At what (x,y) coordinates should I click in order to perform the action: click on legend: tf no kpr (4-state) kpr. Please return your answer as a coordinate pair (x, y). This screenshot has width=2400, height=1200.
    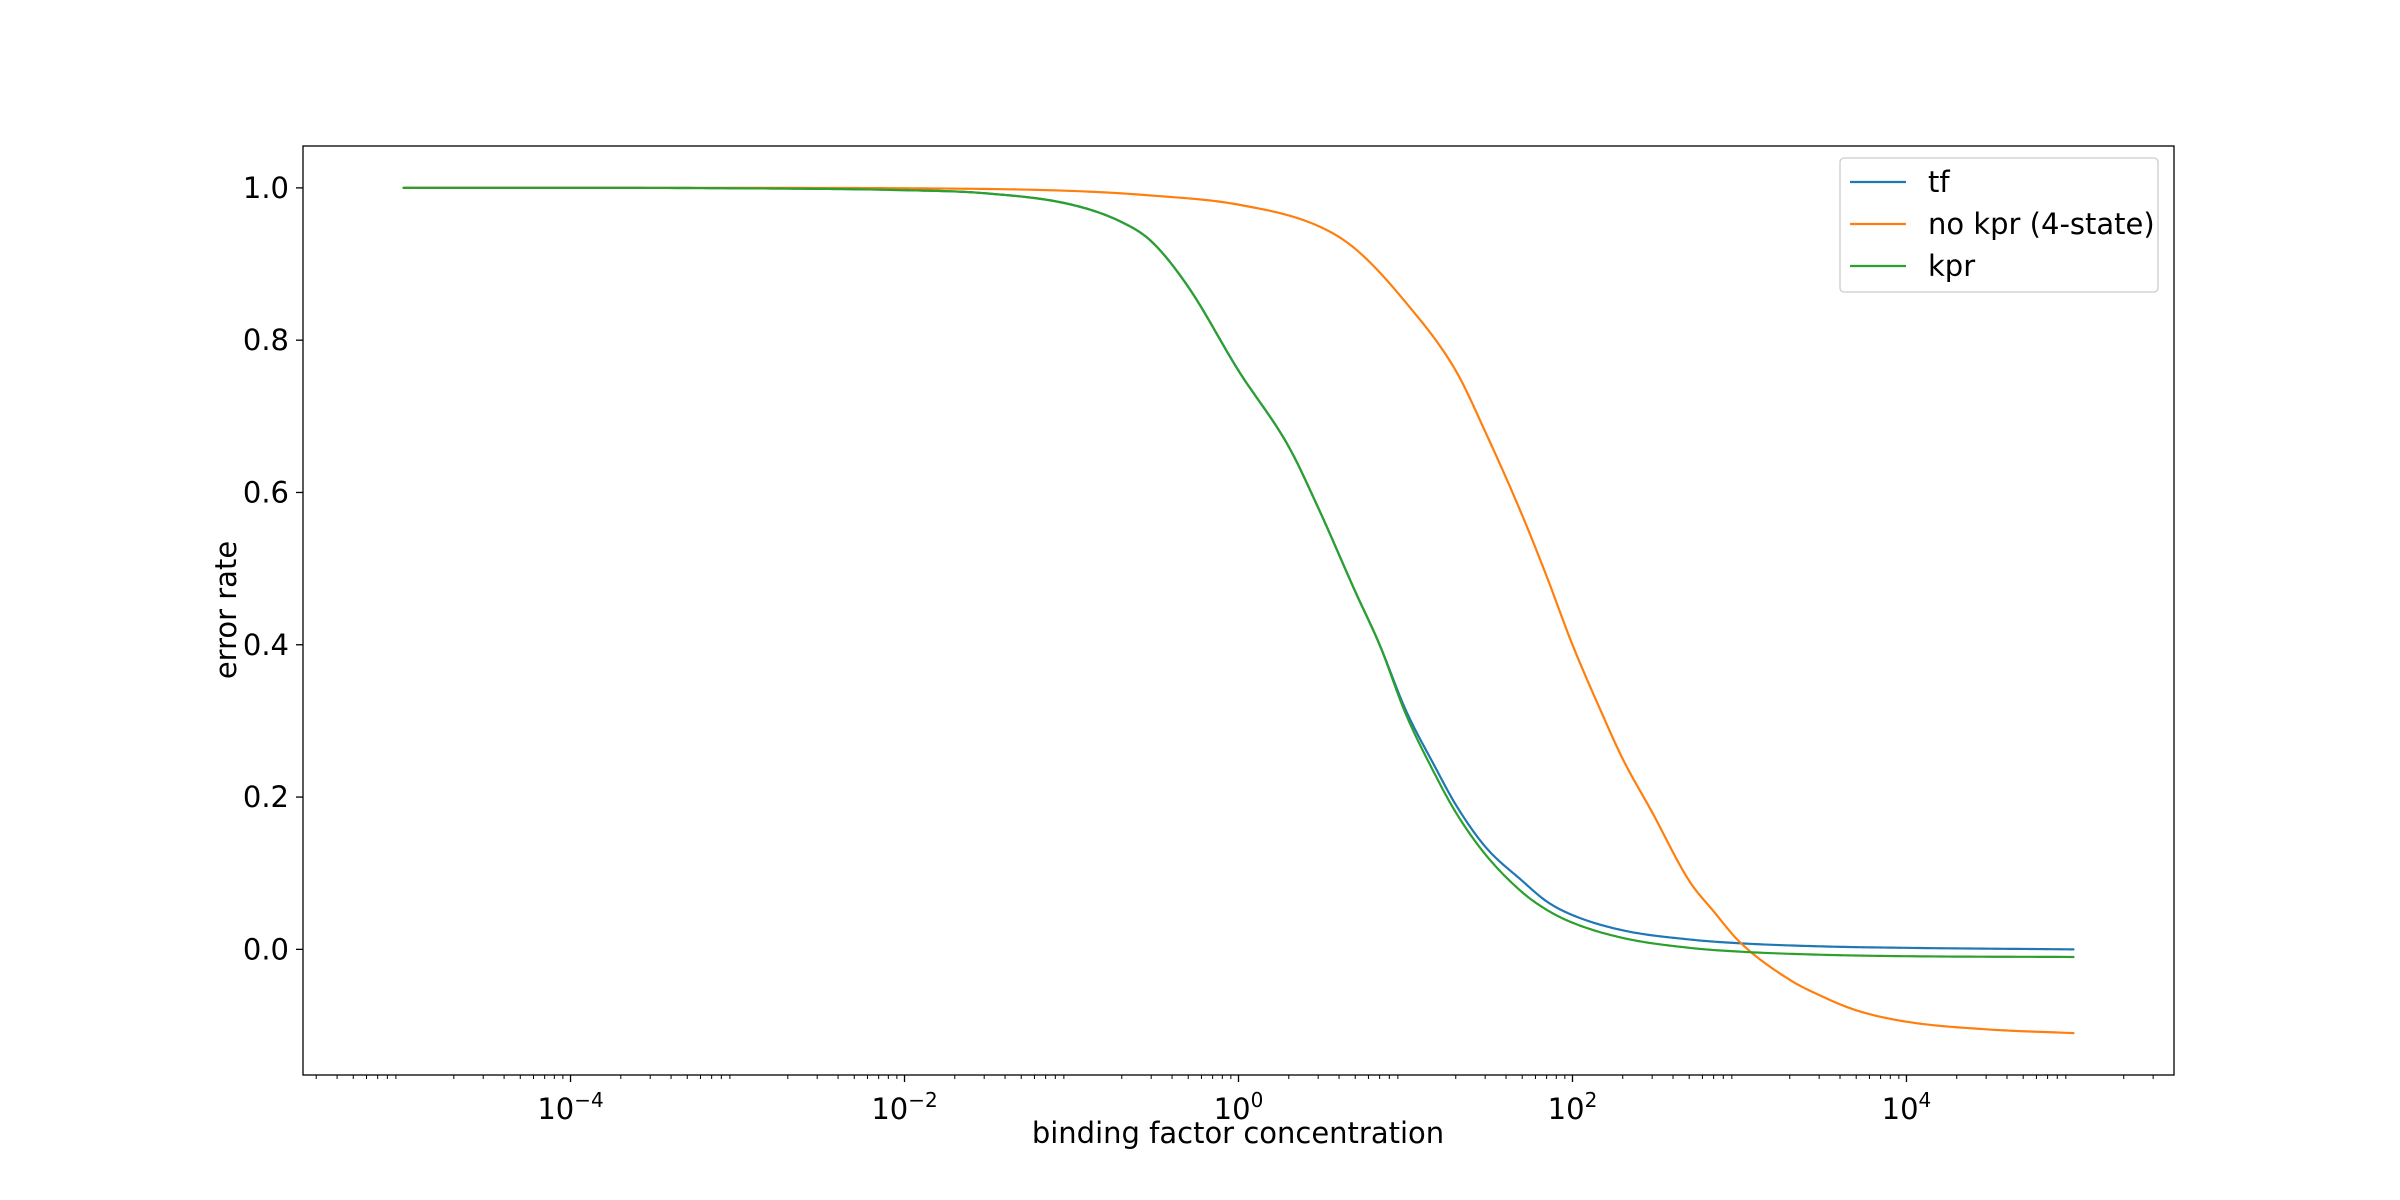
    Looking at the image, I should click on (1999, 225).